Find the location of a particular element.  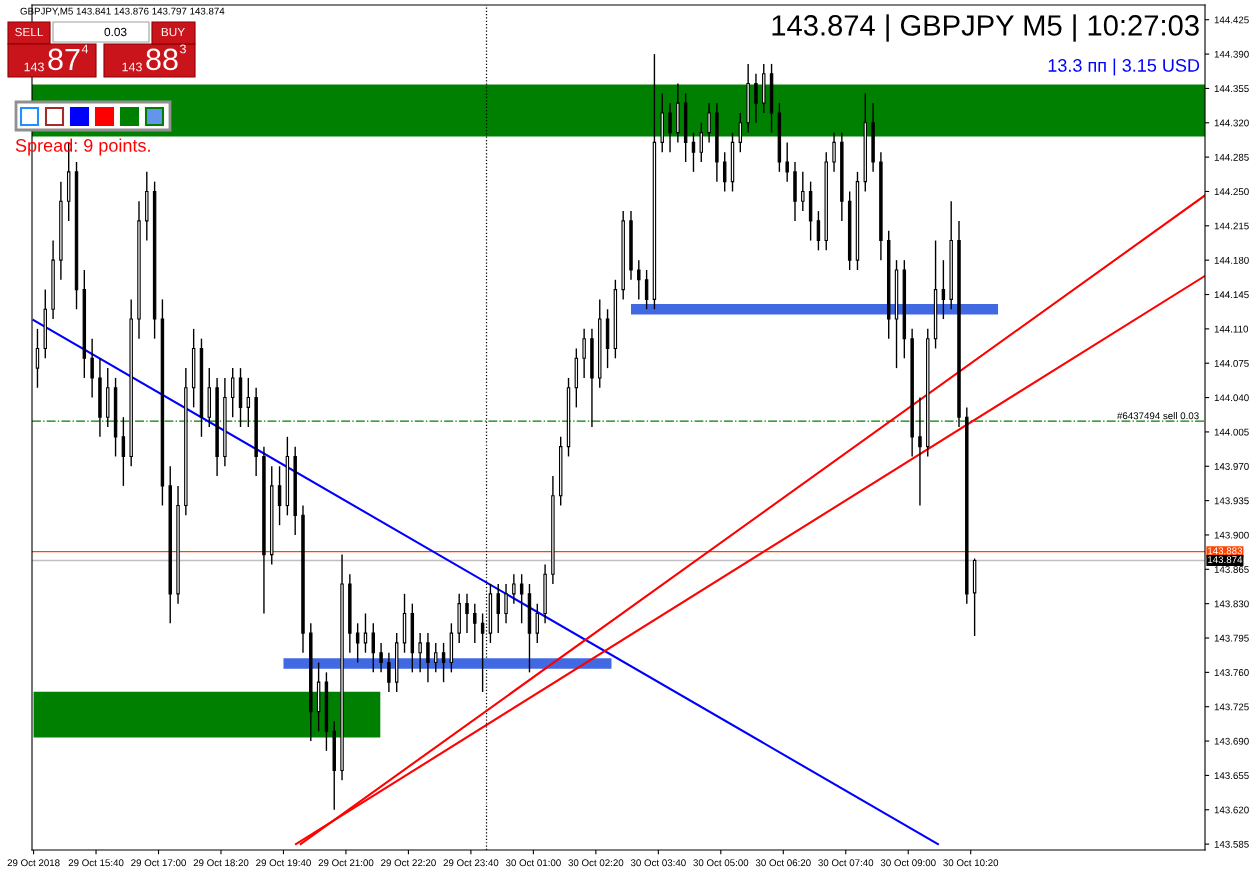

y-tick-label: 144.110 is located at coordinates (1231, 329).